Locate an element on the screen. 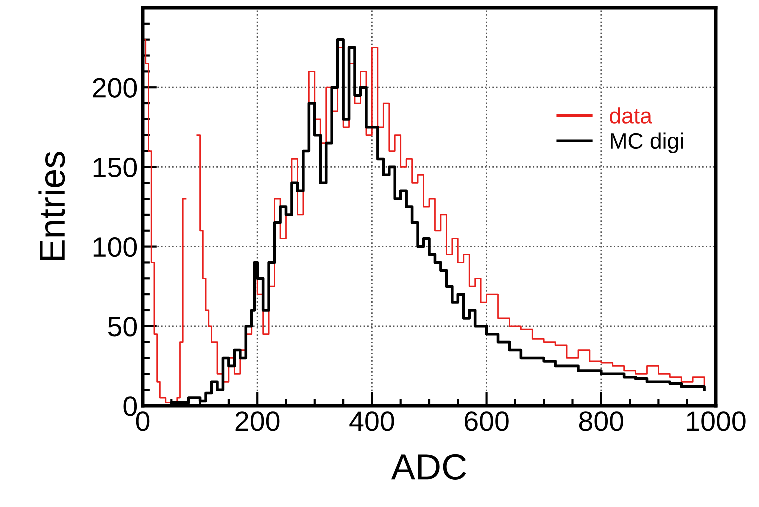 This screenshot has width=759, height=507. legend-label: MC digi is located at coordinates (647, 143).